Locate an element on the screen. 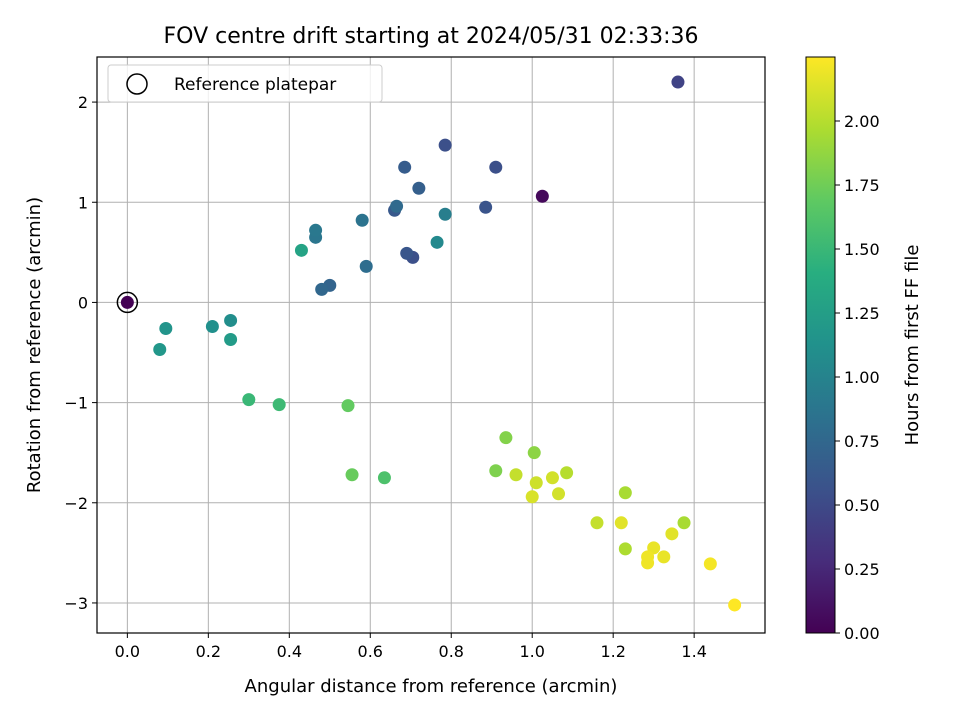 This screenshot has height=720, width=960. reference-marker is located at coordinates (127, 302).